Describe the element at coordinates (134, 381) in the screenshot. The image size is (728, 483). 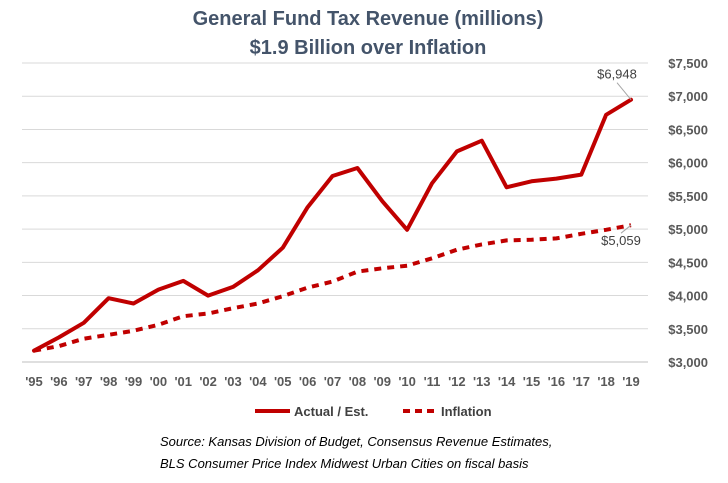
I see `x-tick-label: '99` at that location.